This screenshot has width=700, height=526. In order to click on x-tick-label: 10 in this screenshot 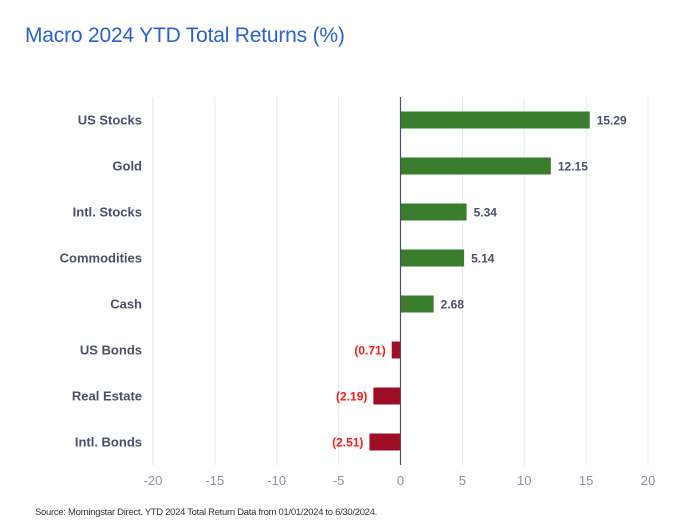, I will do `click(524, 480)`.